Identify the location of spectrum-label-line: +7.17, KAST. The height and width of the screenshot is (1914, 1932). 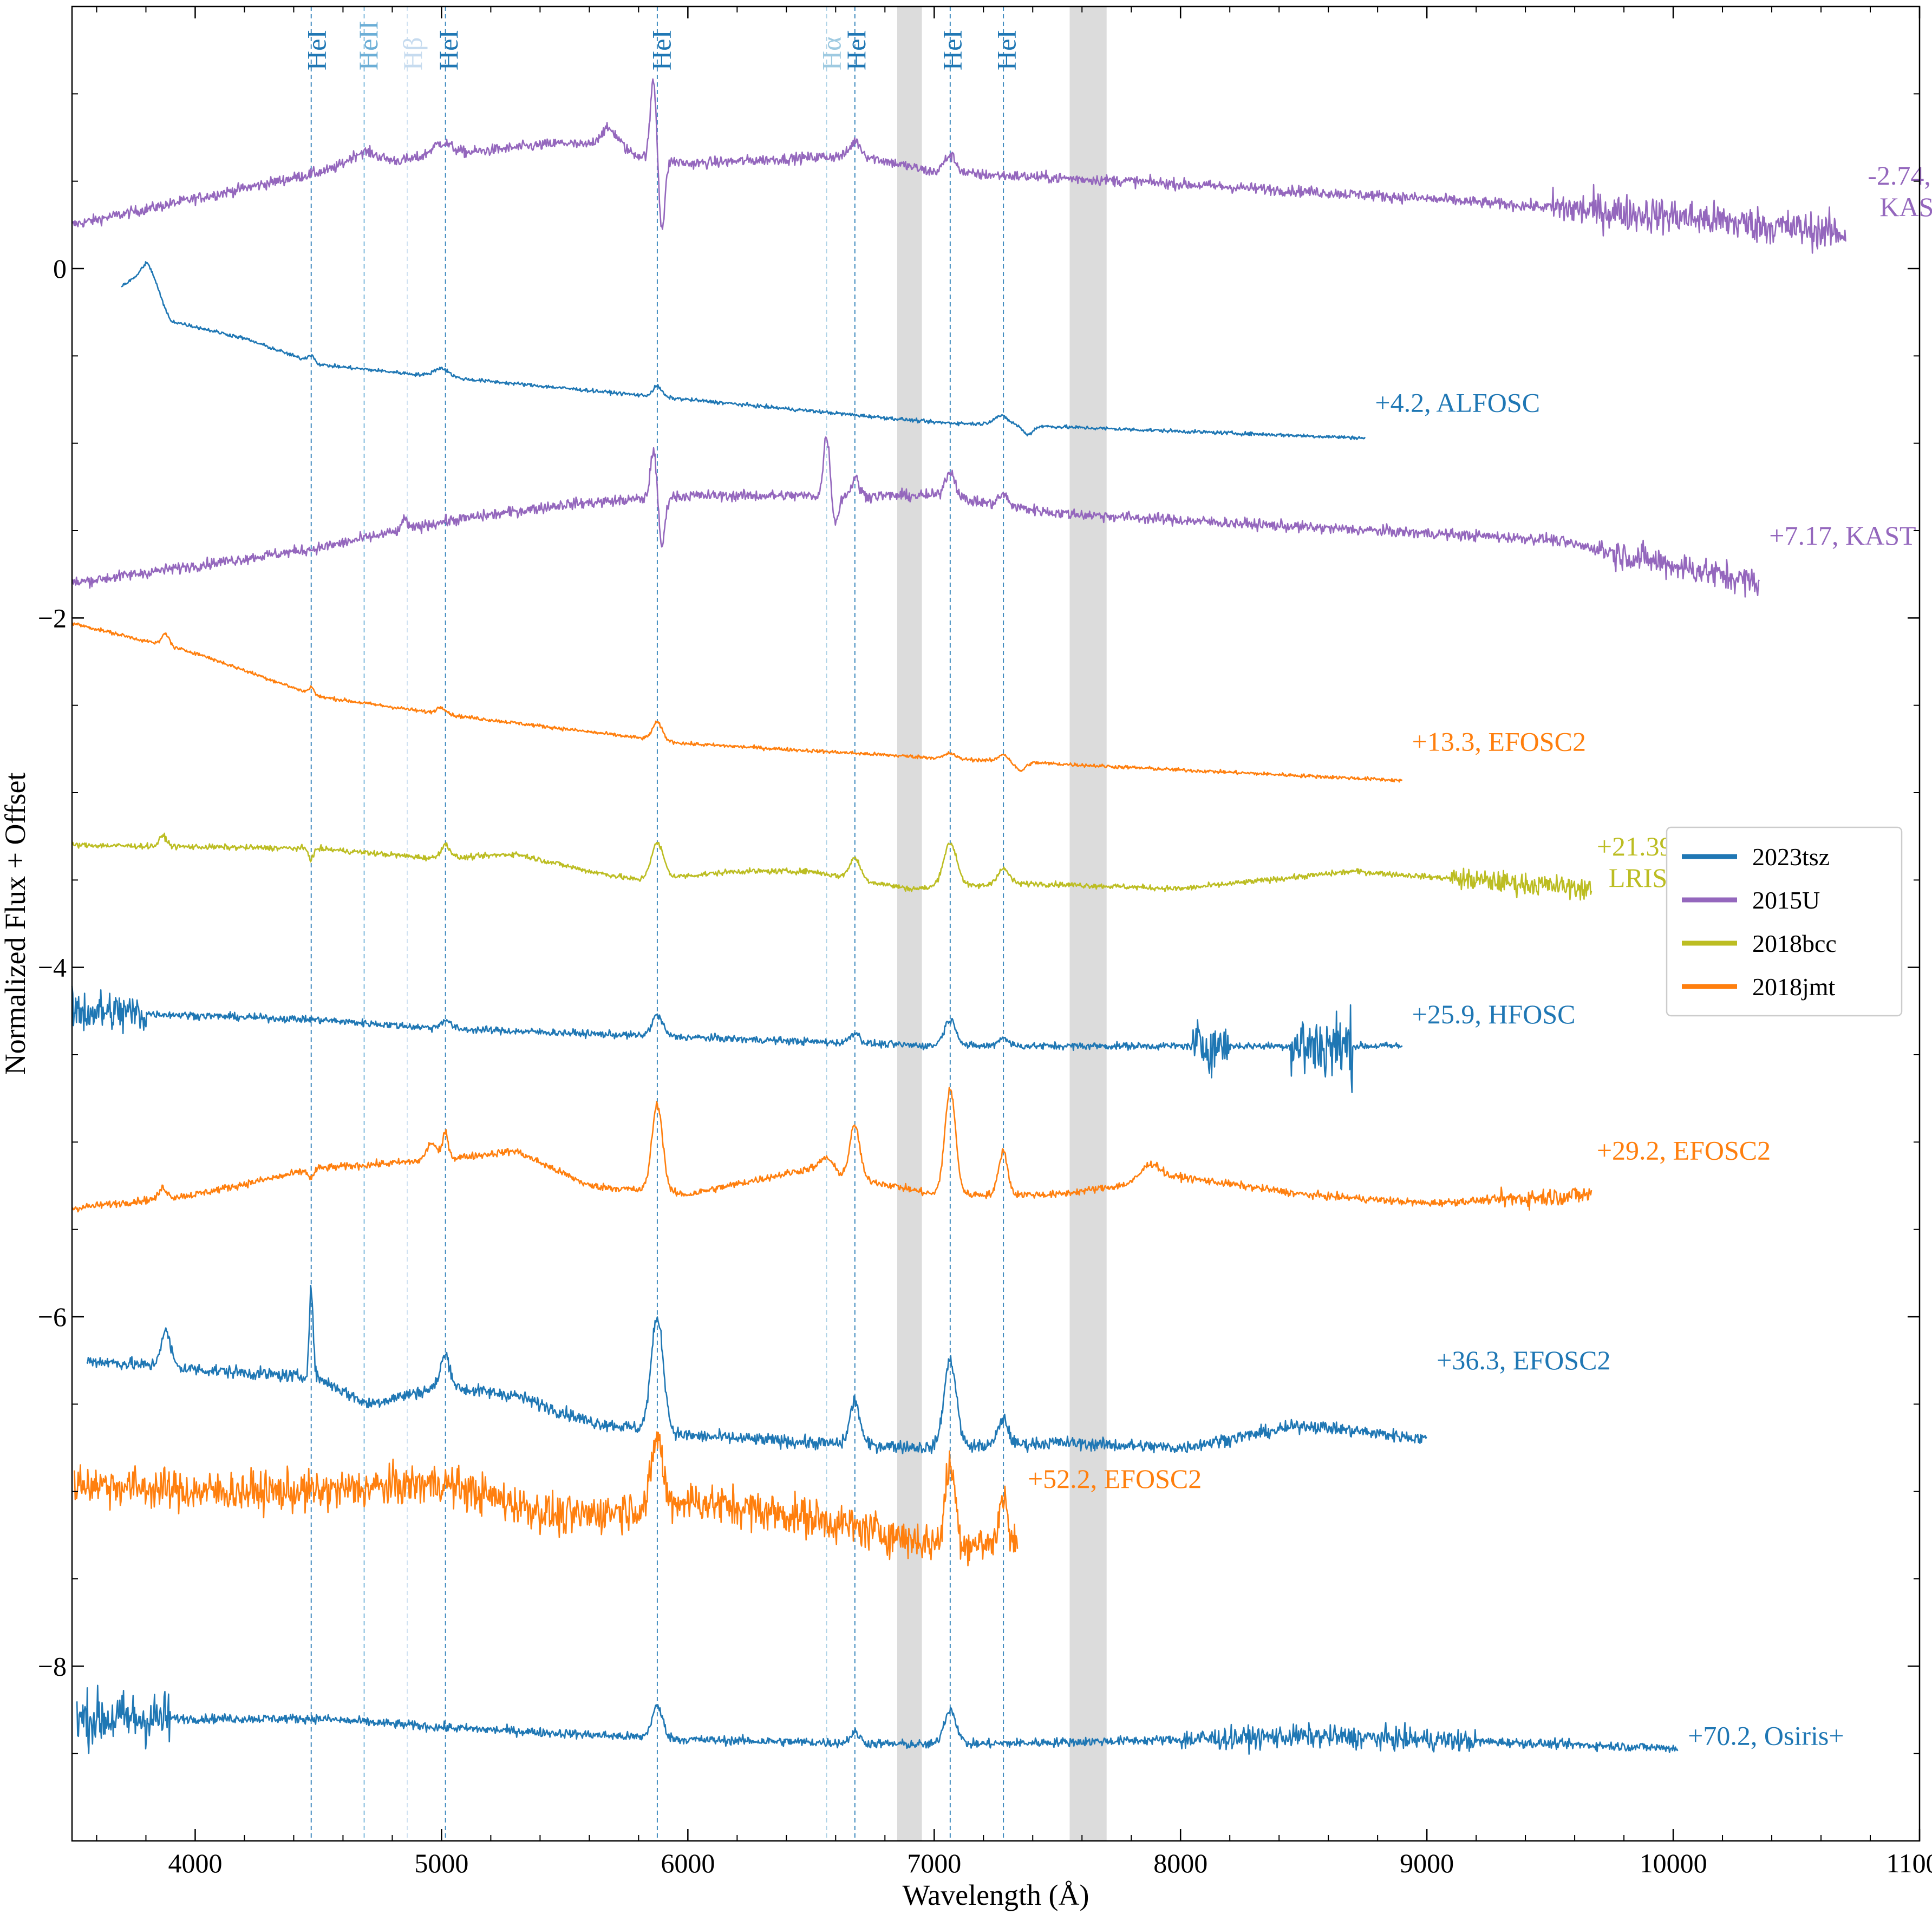
(1842, 535).